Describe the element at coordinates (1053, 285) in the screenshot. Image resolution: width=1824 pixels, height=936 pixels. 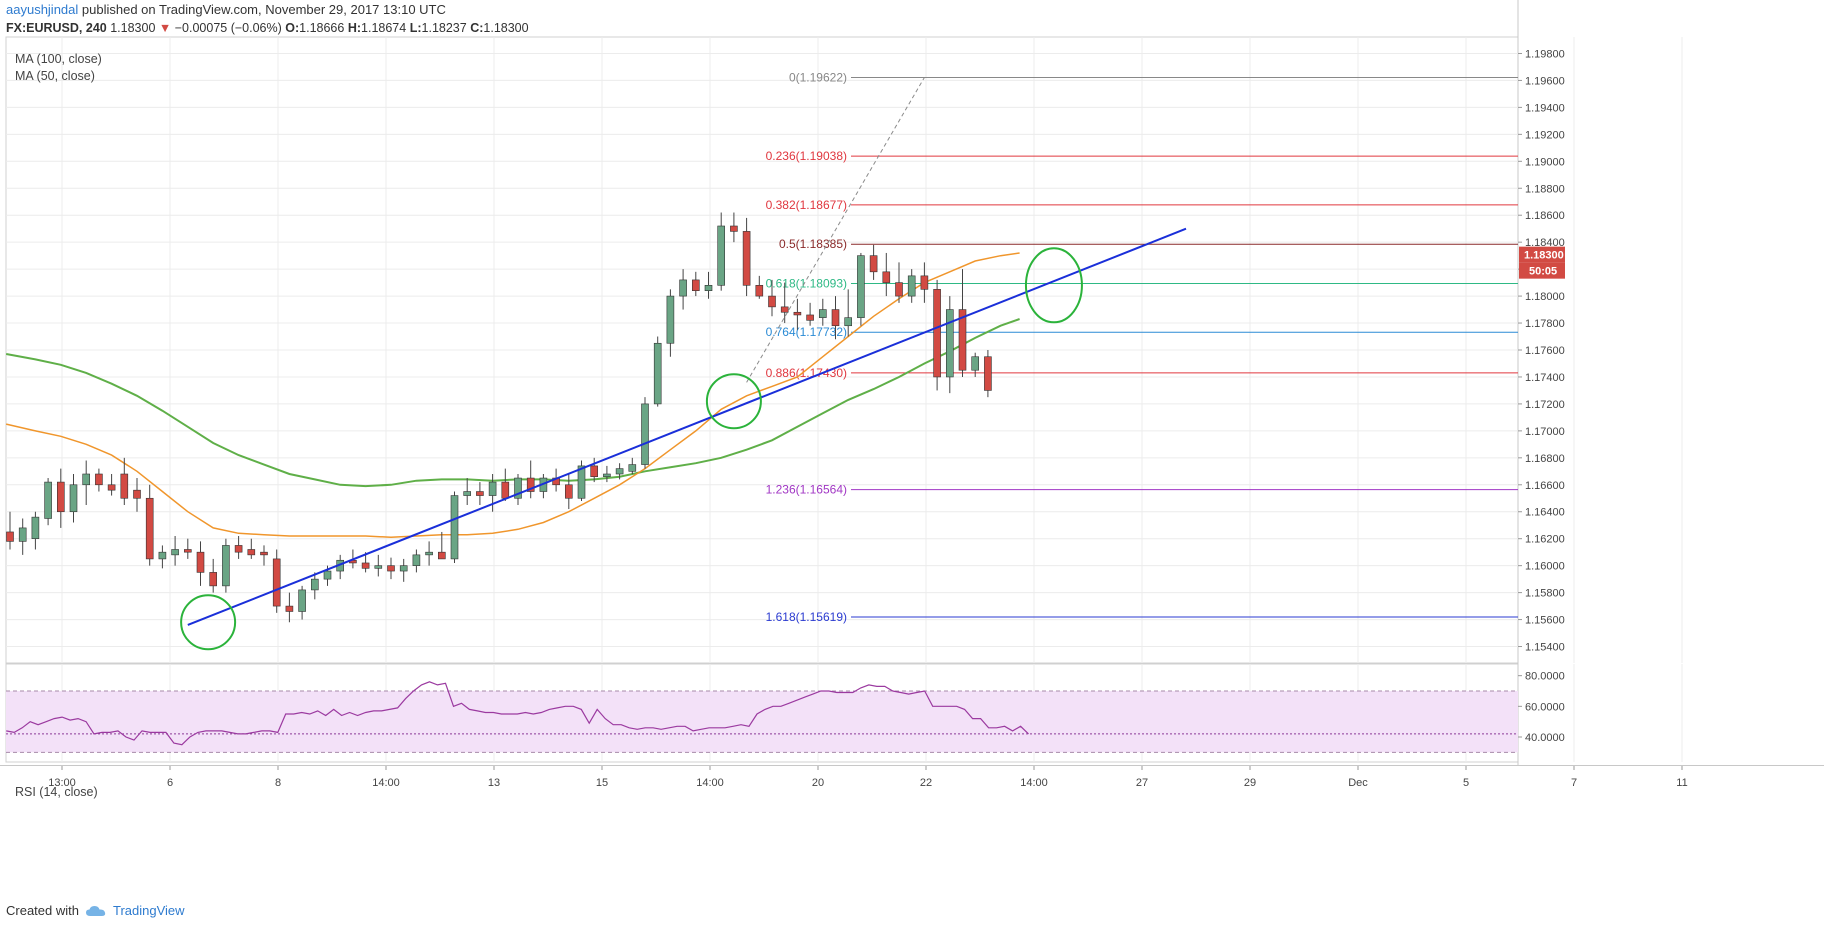
I see `support-circle-current` at that location.